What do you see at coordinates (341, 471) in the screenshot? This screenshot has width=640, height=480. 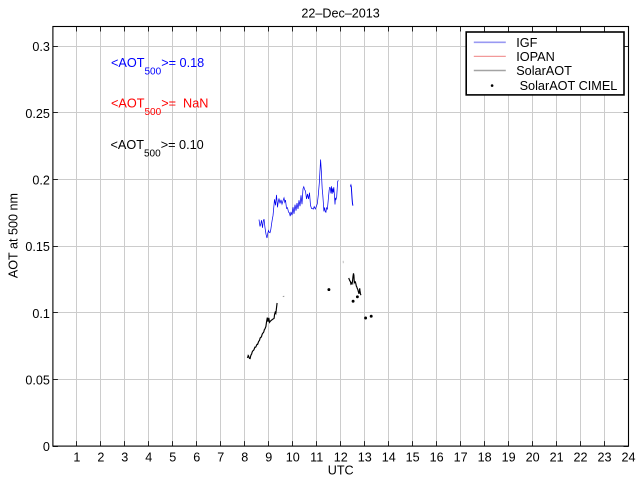 I see `svg-text: UTC` at bounding box center [341, 471].